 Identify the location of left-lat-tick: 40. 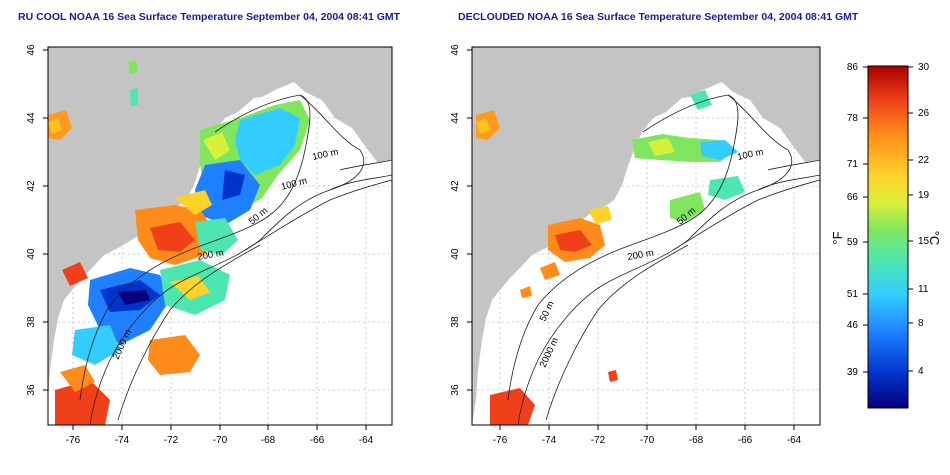
(31, 254).